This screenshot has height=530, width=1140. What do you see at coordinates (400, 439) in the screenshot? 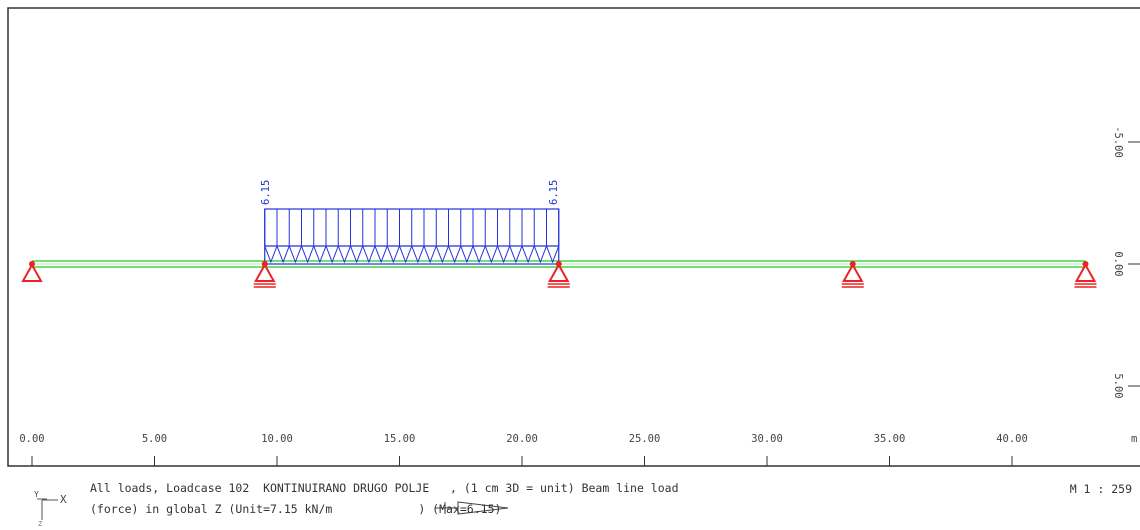
I see `x-axis-tick-label: 15.00` at bounding box center [400, 439].